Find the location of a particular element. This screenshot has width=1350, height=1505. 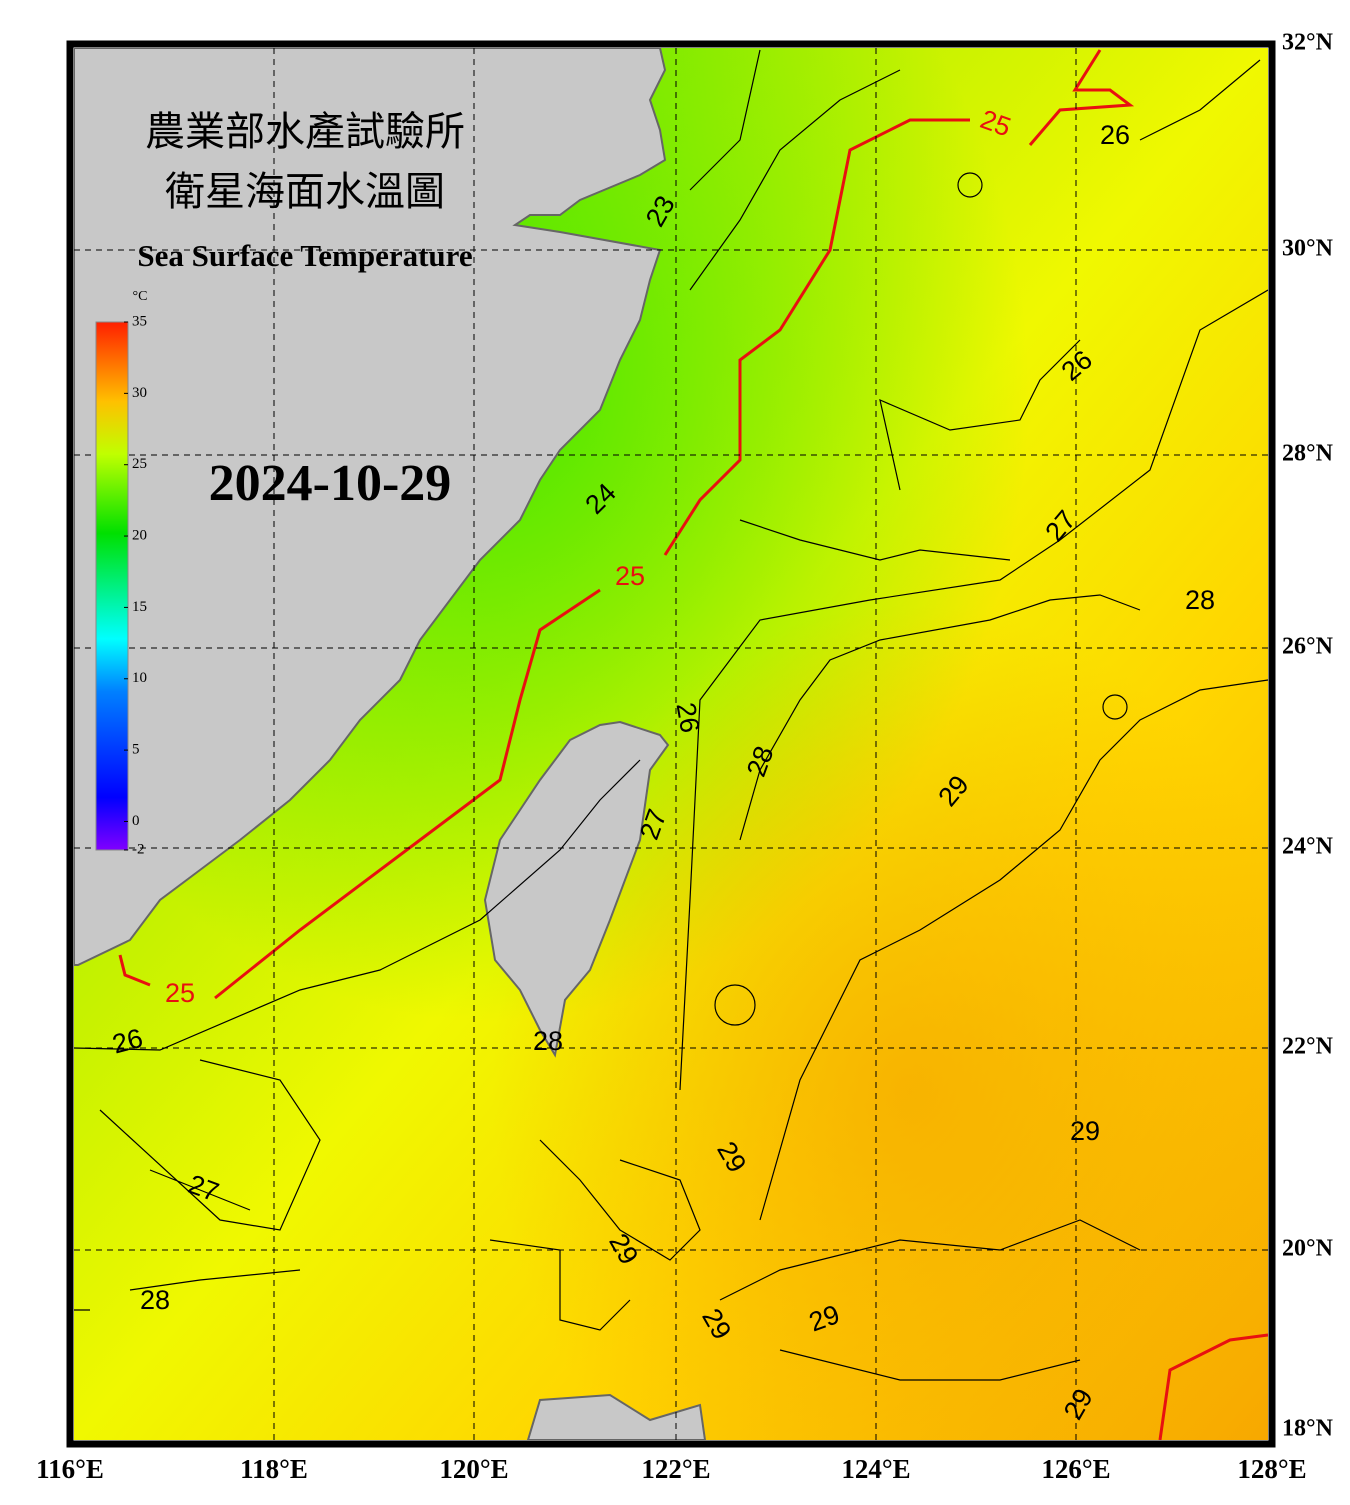

colorbar-tick-label: 35 is located at coordinates (139, 321).